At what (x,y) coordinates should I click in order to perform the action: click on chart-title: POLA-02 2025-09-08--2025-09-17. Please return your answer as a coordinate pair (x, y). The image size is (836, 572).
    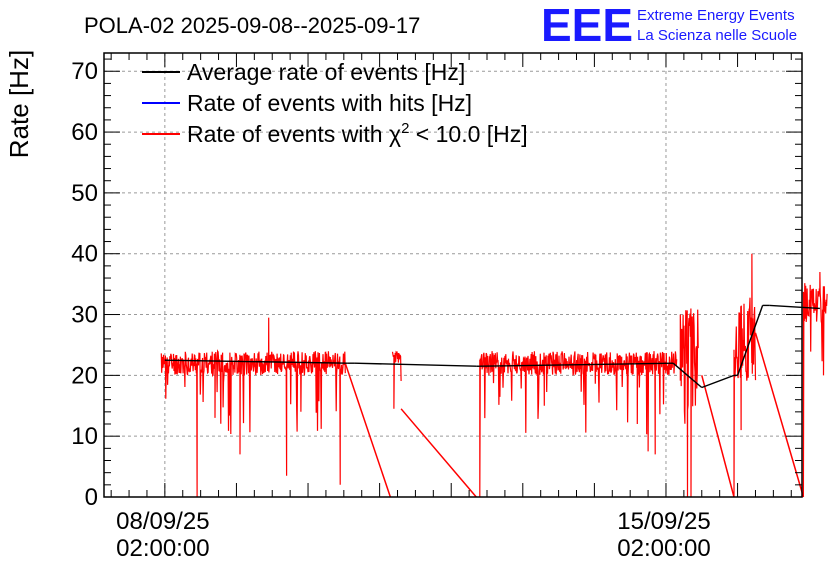
    Looking at the image, I should click on (252, 25).